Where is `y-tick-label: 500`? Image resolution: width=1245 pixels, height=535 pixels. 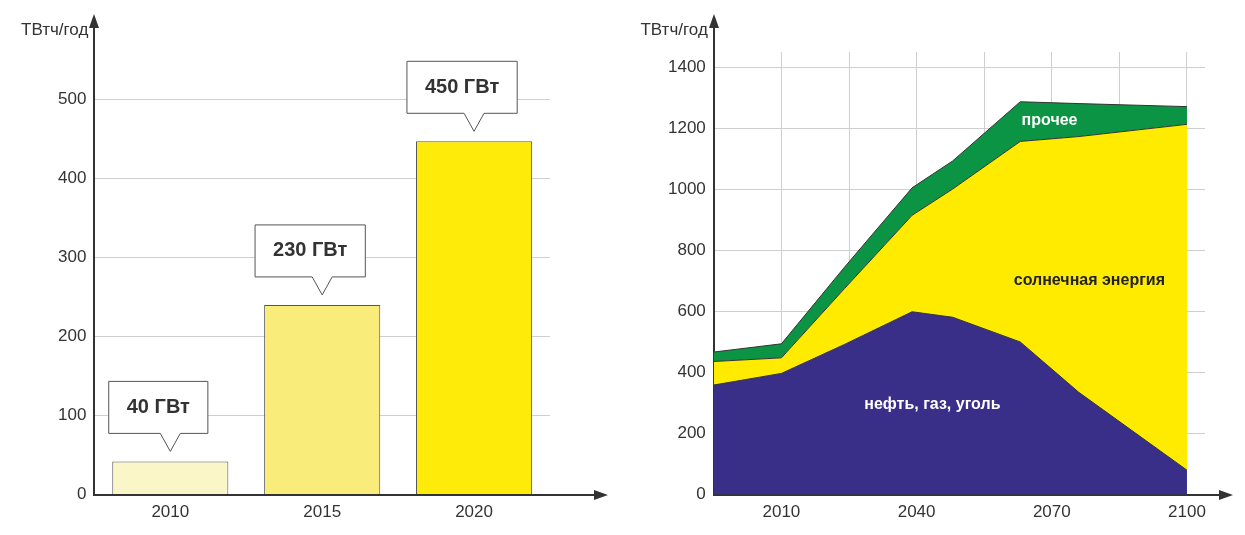 y-tick-label: 500 is located at coordinates (72, 99).